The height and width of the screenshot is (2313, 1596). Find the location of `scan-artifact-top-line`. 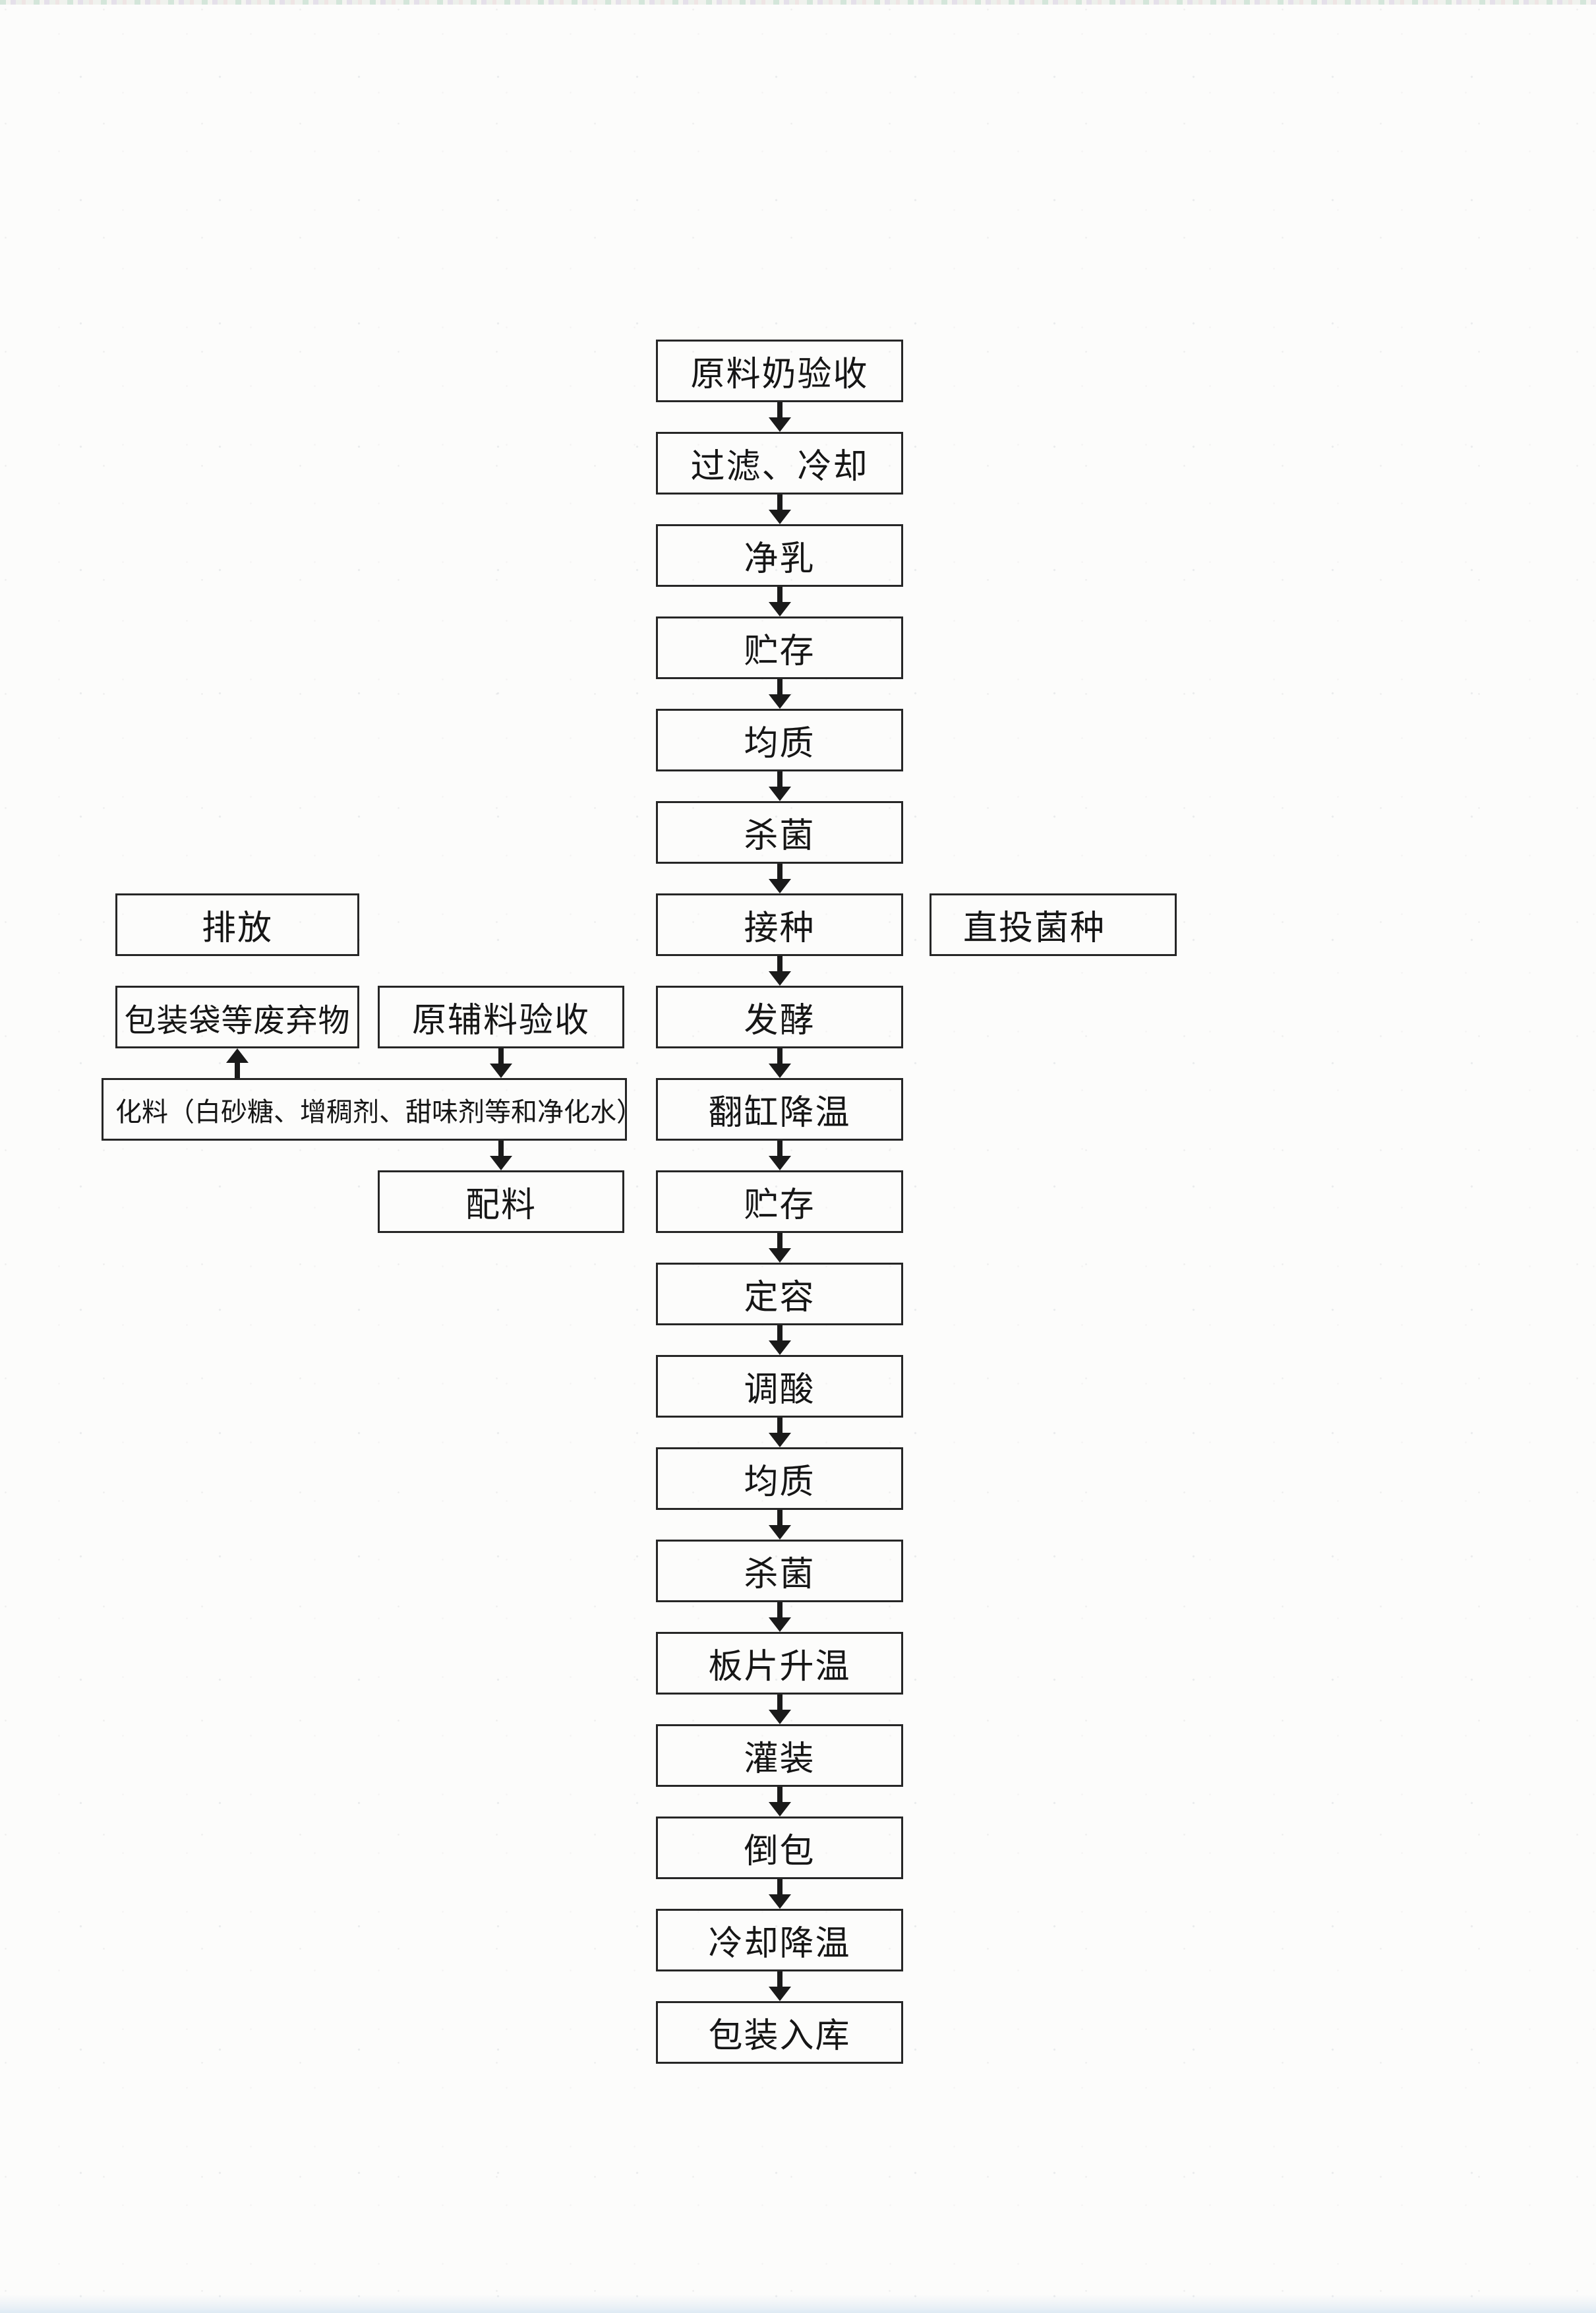

scan-artifact-top-line is located at coordinates (798, 2).